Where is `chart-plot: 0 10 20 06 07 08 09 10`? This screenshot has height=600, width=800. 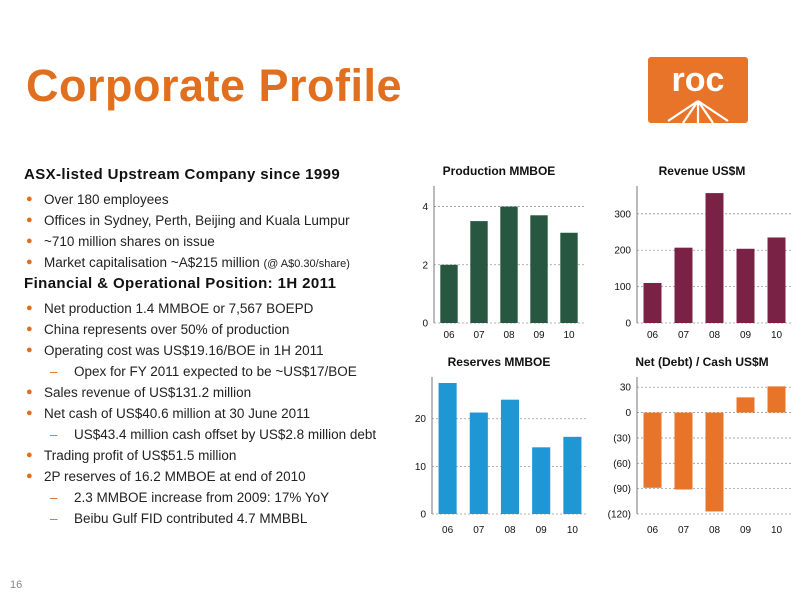 chart-plot: 0 10 20 06 07 08 09 10 is located at coordinates (501, 456).